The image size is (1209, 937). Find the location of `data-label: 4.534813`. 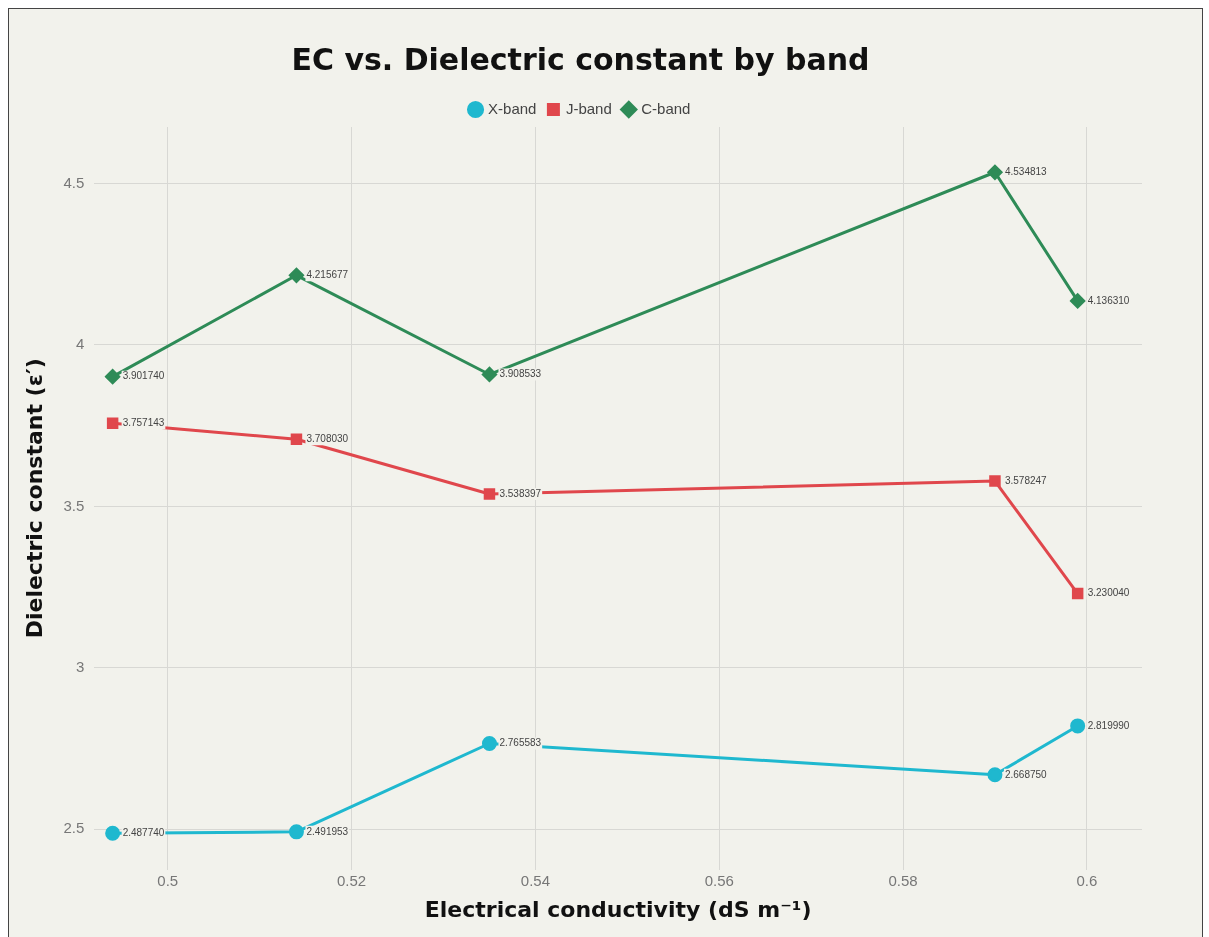

data-label: 4.534813 is located at coordinates (1026, 172).